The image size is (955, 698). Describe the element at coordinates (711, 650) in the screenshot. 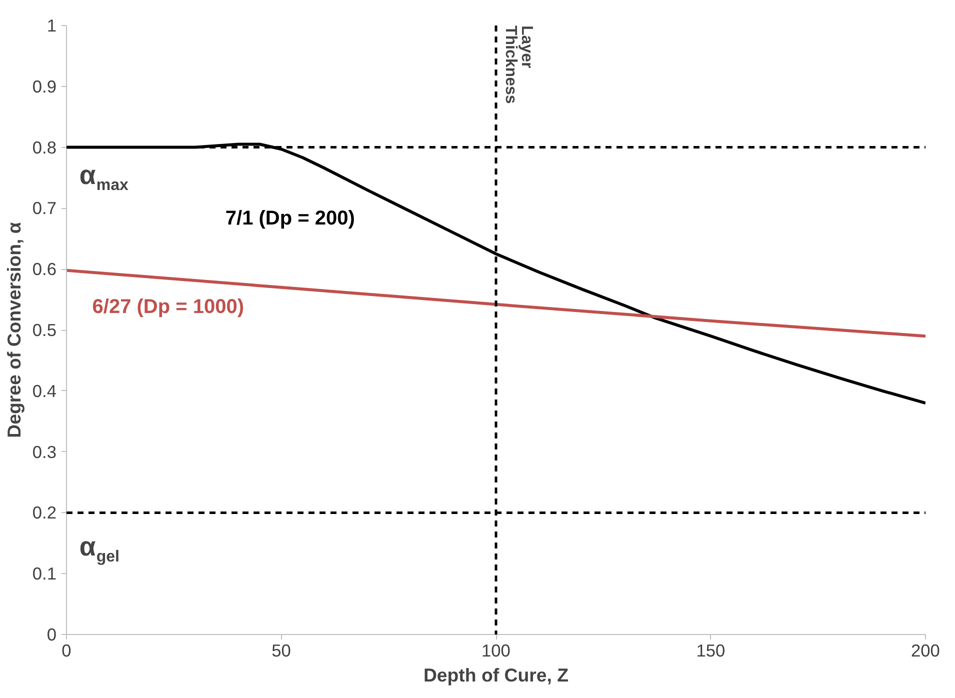

I see `x-tick-label: 150` at that location.